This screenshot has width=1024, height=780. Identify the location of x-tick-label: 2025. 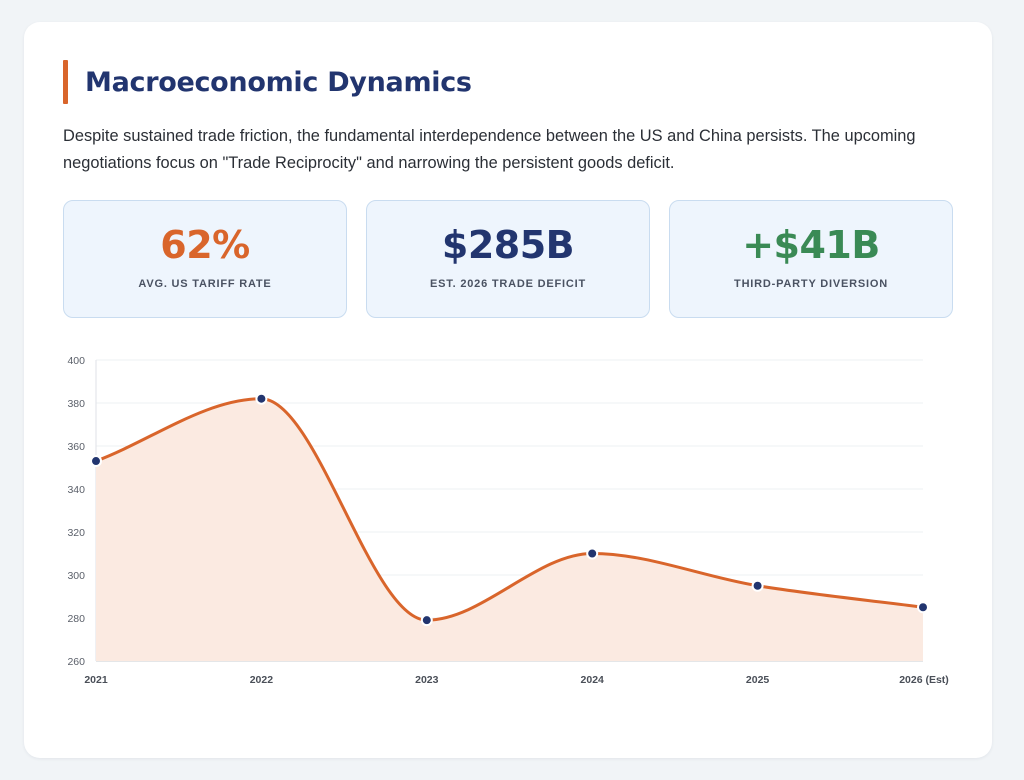
(758, 680).